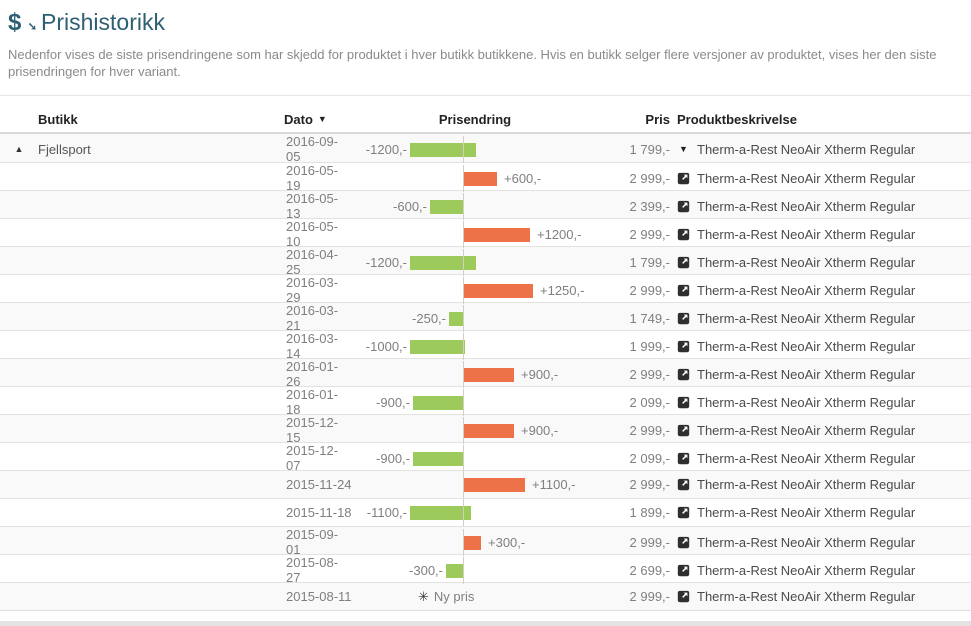  Describe the element at coordinates (485, 95) in the screenshot. I see `section-divider` at that location.